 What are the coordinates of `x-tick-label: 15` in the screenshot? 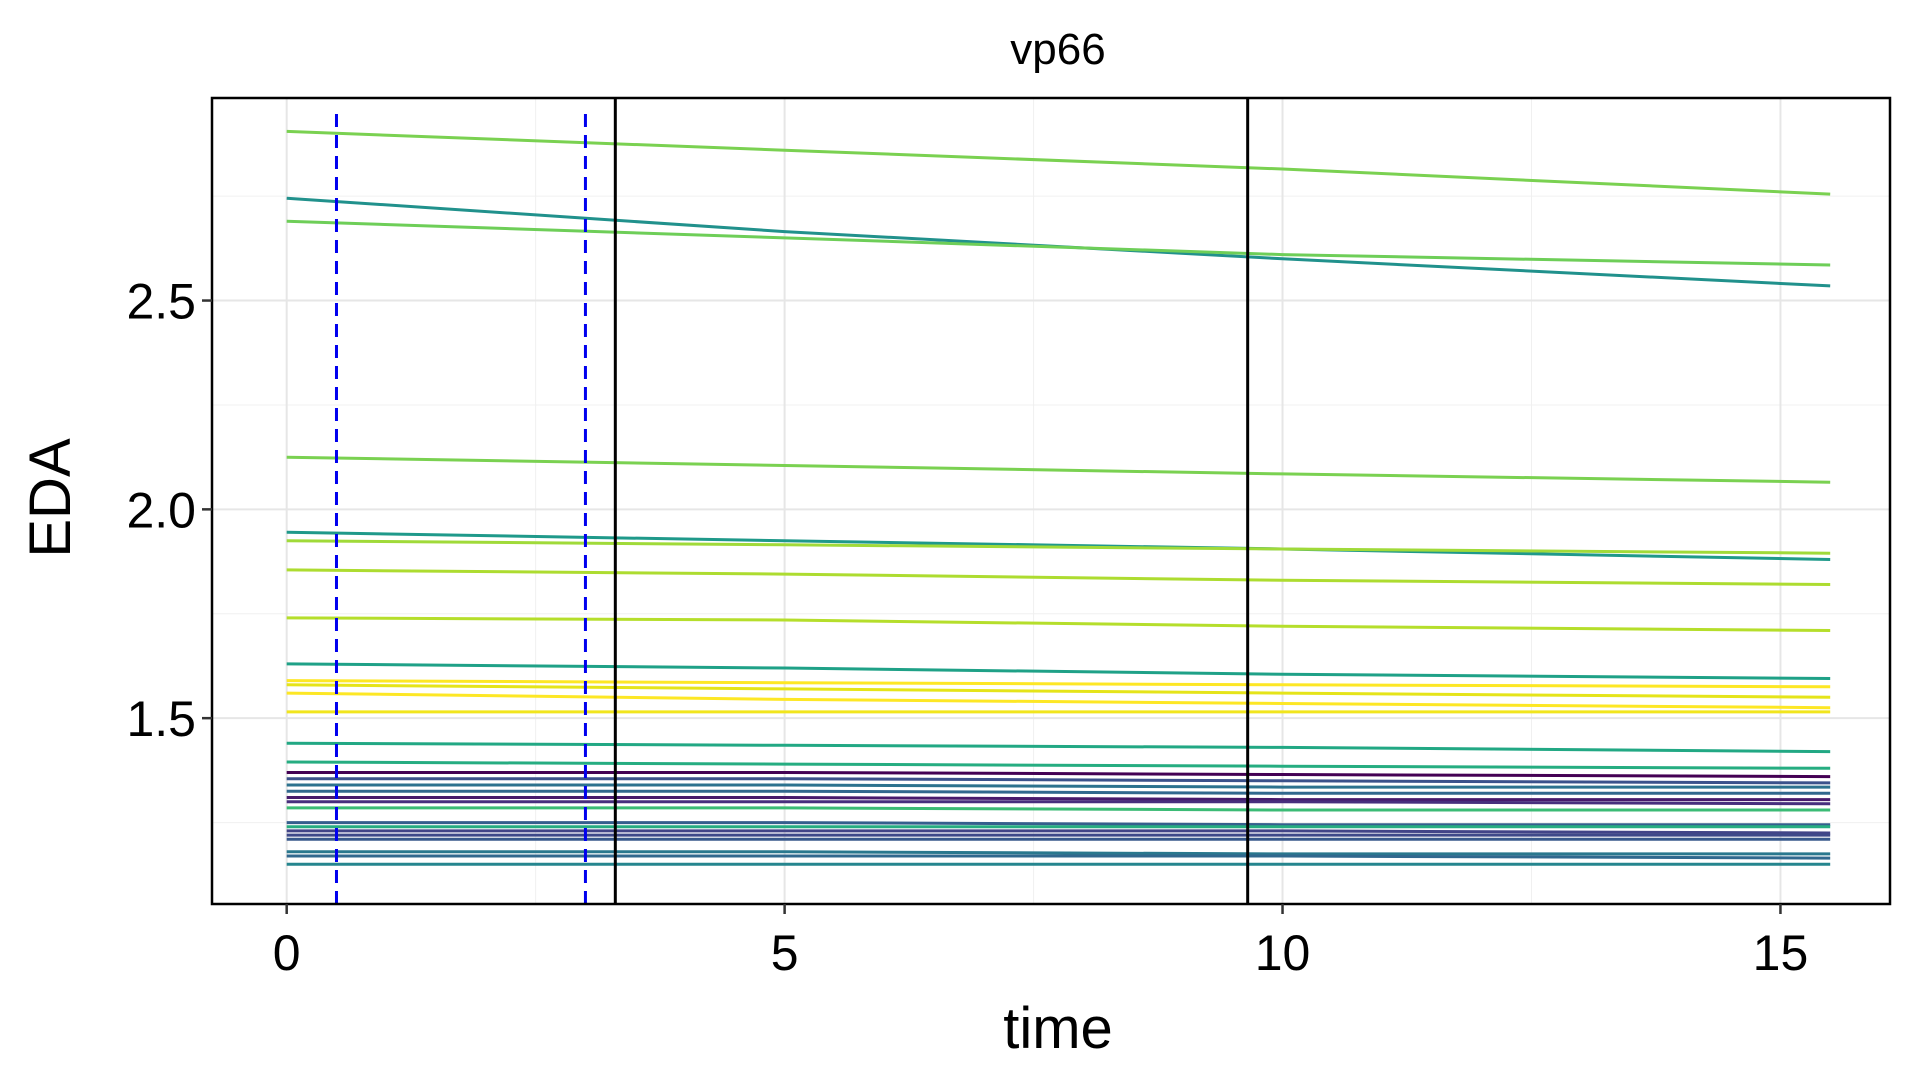 It's located at (1781, 953).